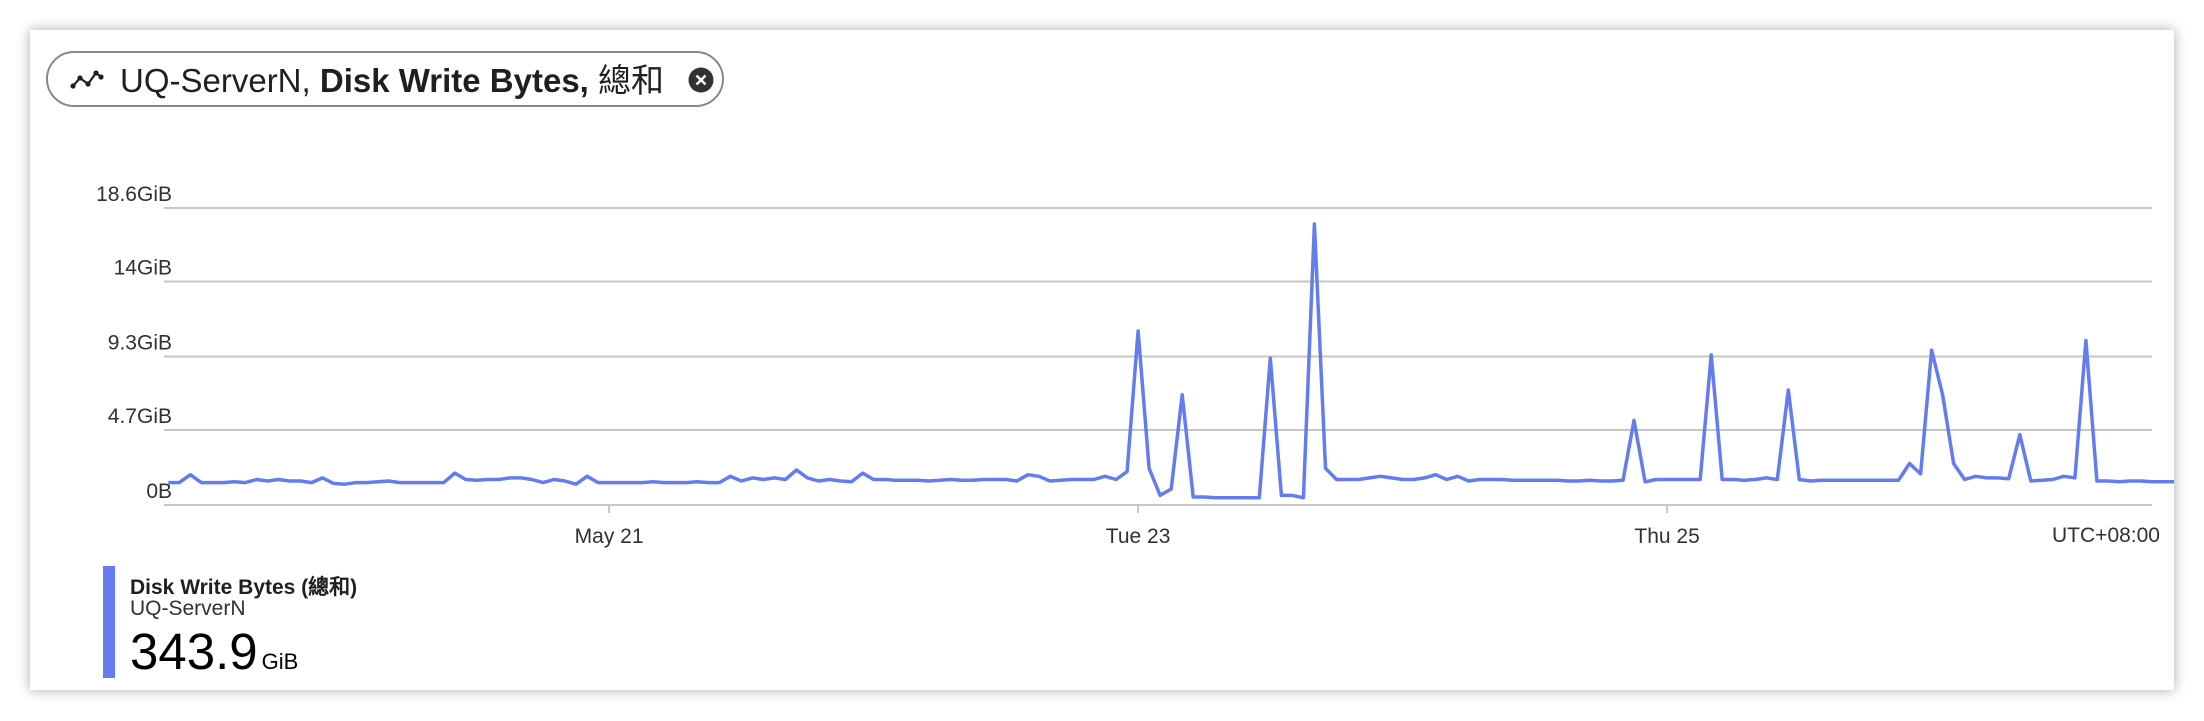  I want to click on legend-total-unit: GiB, so click(280, 661).